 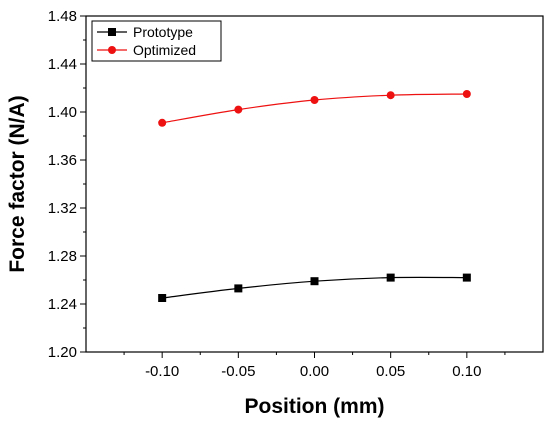 I want to click on legend-item: Optimized, so click(x=146, y=50).